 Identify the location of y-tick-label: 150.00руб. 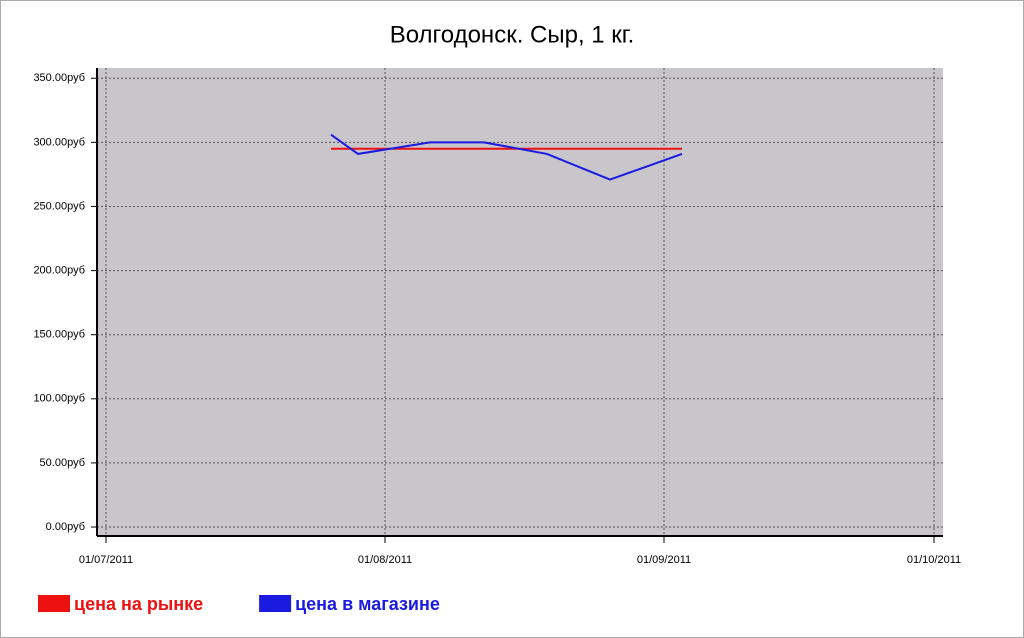
(59, 335).